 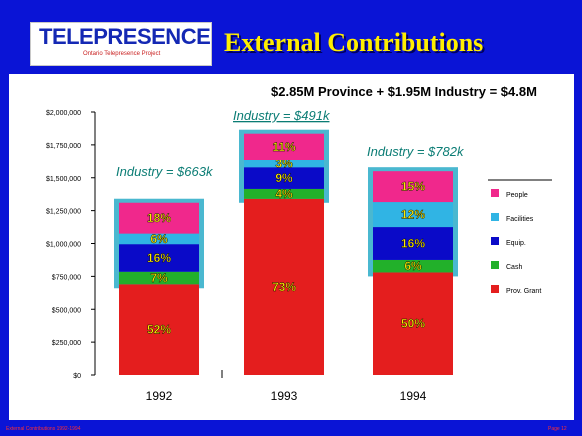 I want to click on logo-tagline: Ontario Telepresence Project, so click(x=122, y=54).